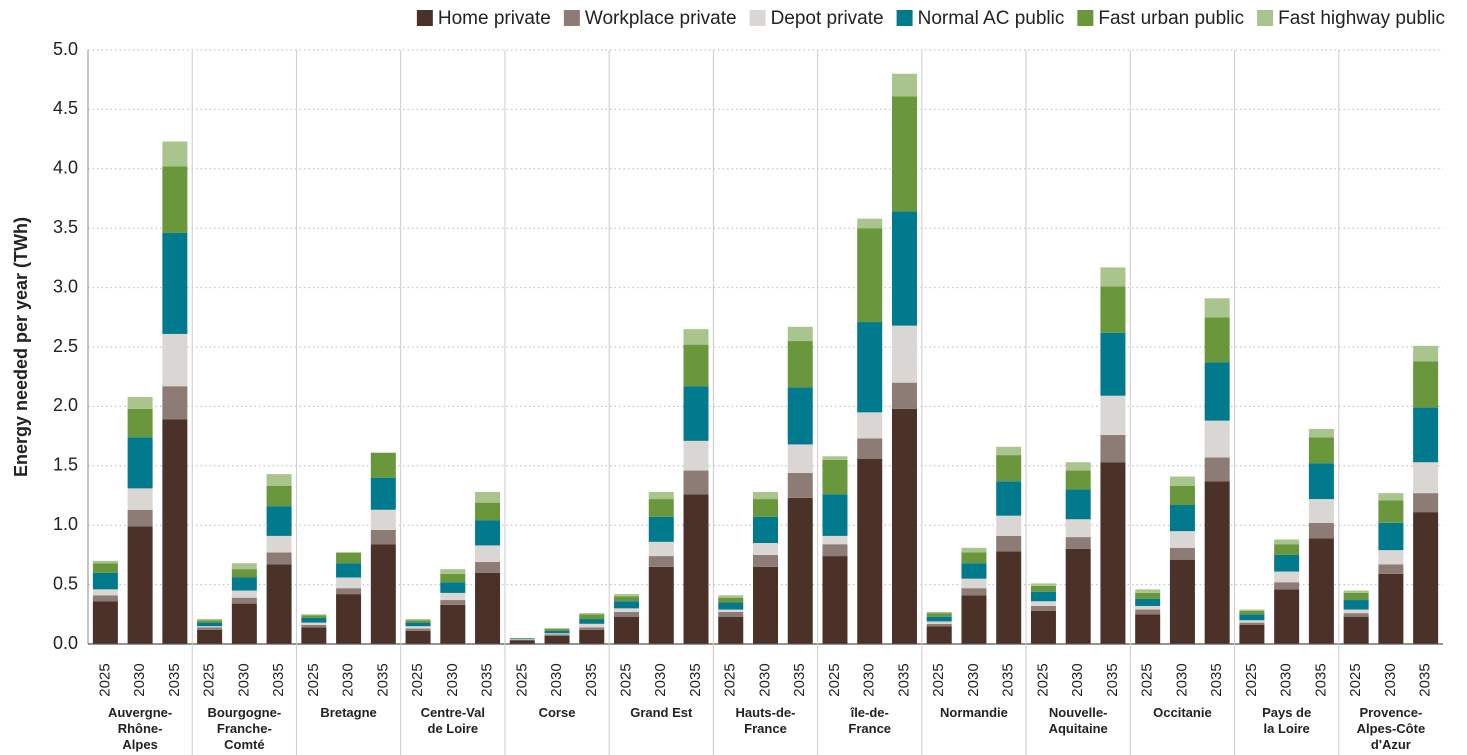 This screenshot has height=755, width=1467. Describe the element at coordinates (869, 712) in the screenshot. I see `group-label: île-de-` at that location.